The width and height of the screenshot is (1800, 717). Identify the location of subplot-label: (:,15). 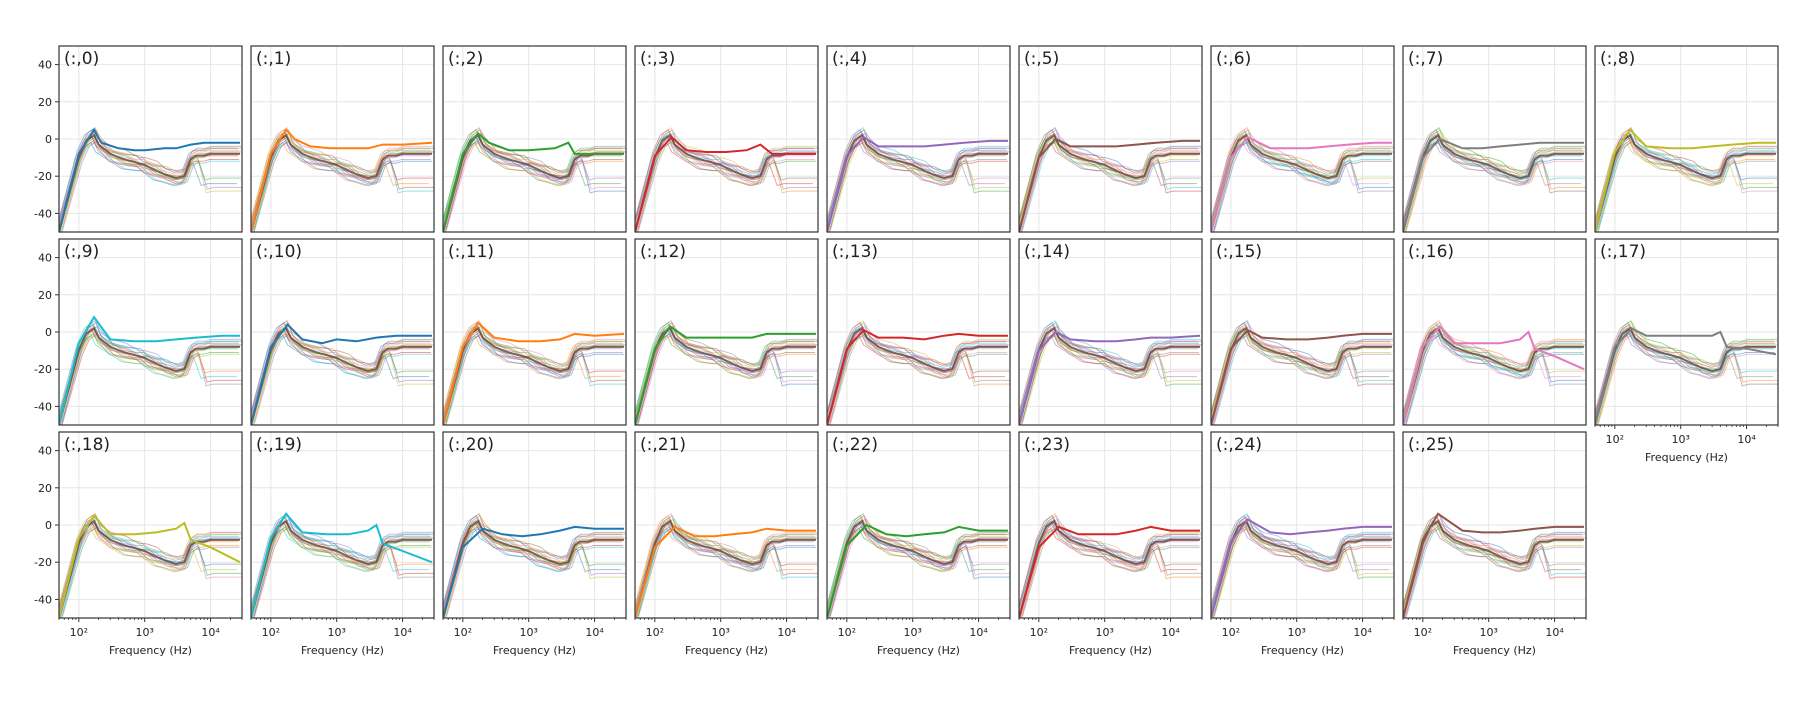
(1239, 252).